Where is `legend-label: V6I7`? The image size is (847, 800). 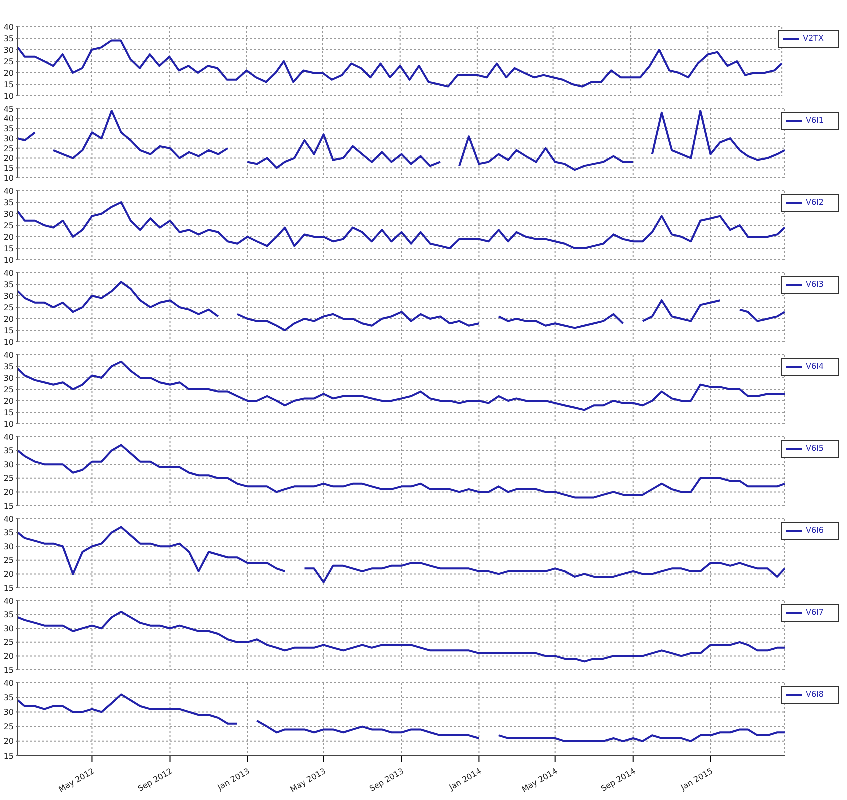 legend-label: V6I7 is located at coordinates (815, 613).